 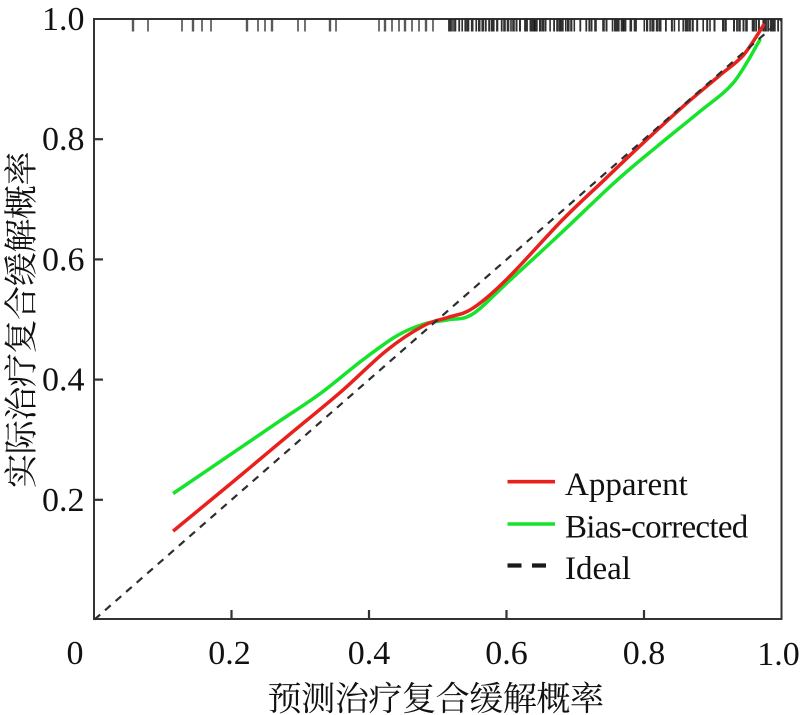 What do you see at coordinates (657, 528) in the screenshot?
I see `svg-text: Bias-corrected` at bounding box center [657, 528].